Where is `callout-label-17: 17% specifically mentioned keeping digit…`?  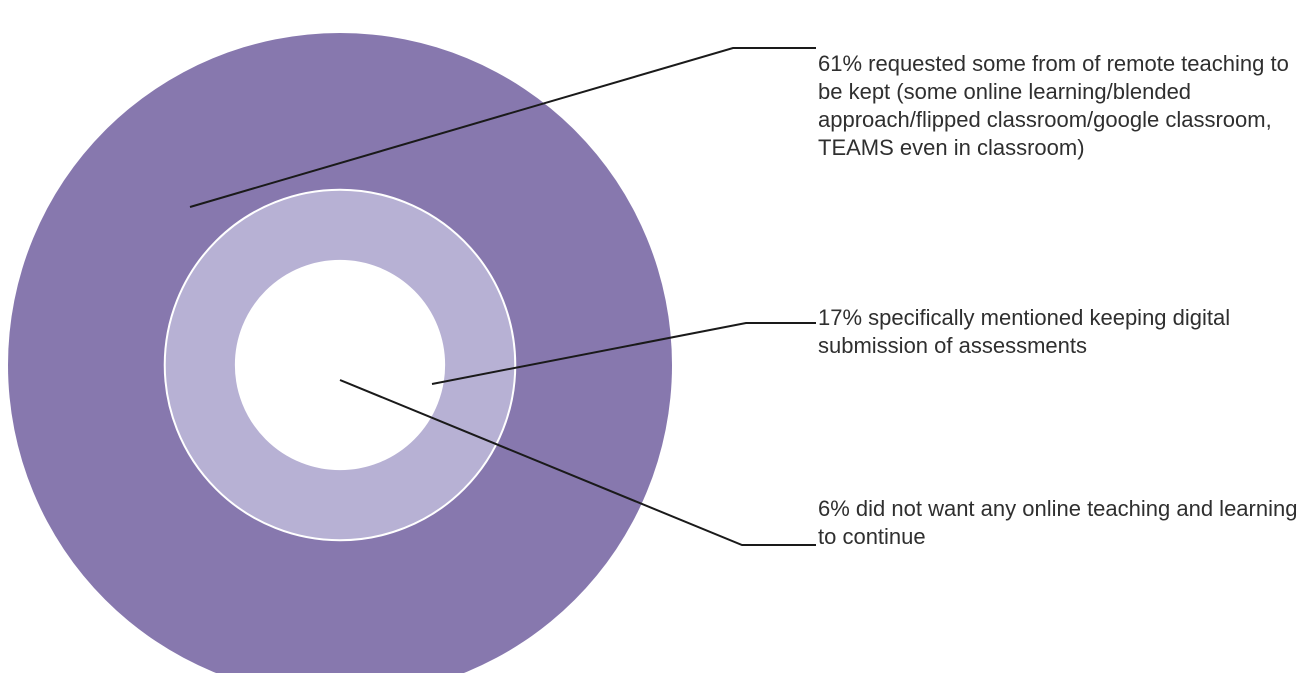 callout-label-17: 17% specifically mentioned keeping digit… is located at coordinates (1024, 331).